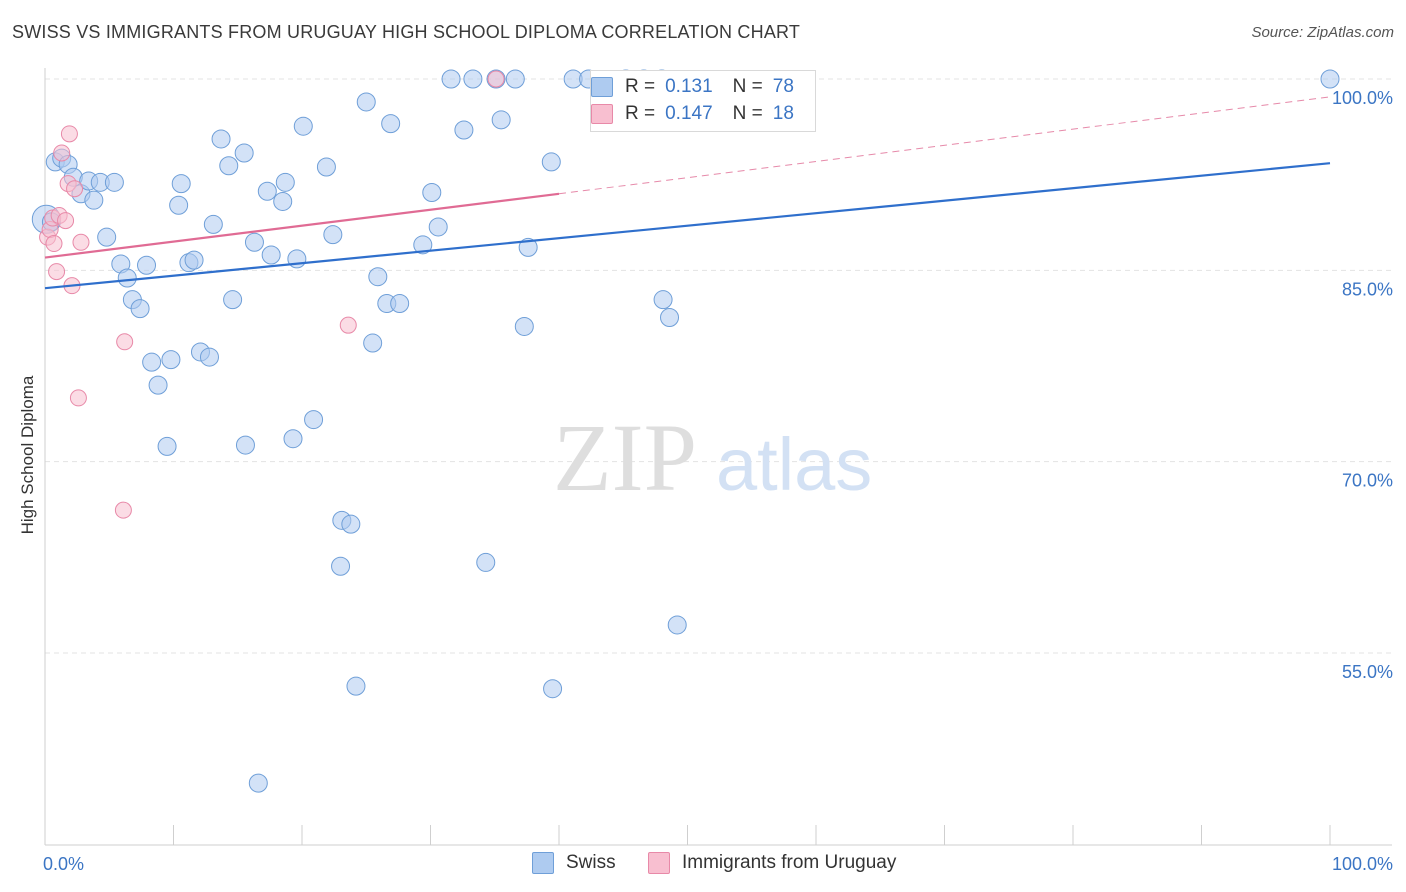 The height and width of the screenshot is (892, 1406). Describe the element at coordinates (591, 862) in the screenshot. I see `legend-label-swiss: Swiss` at that location.